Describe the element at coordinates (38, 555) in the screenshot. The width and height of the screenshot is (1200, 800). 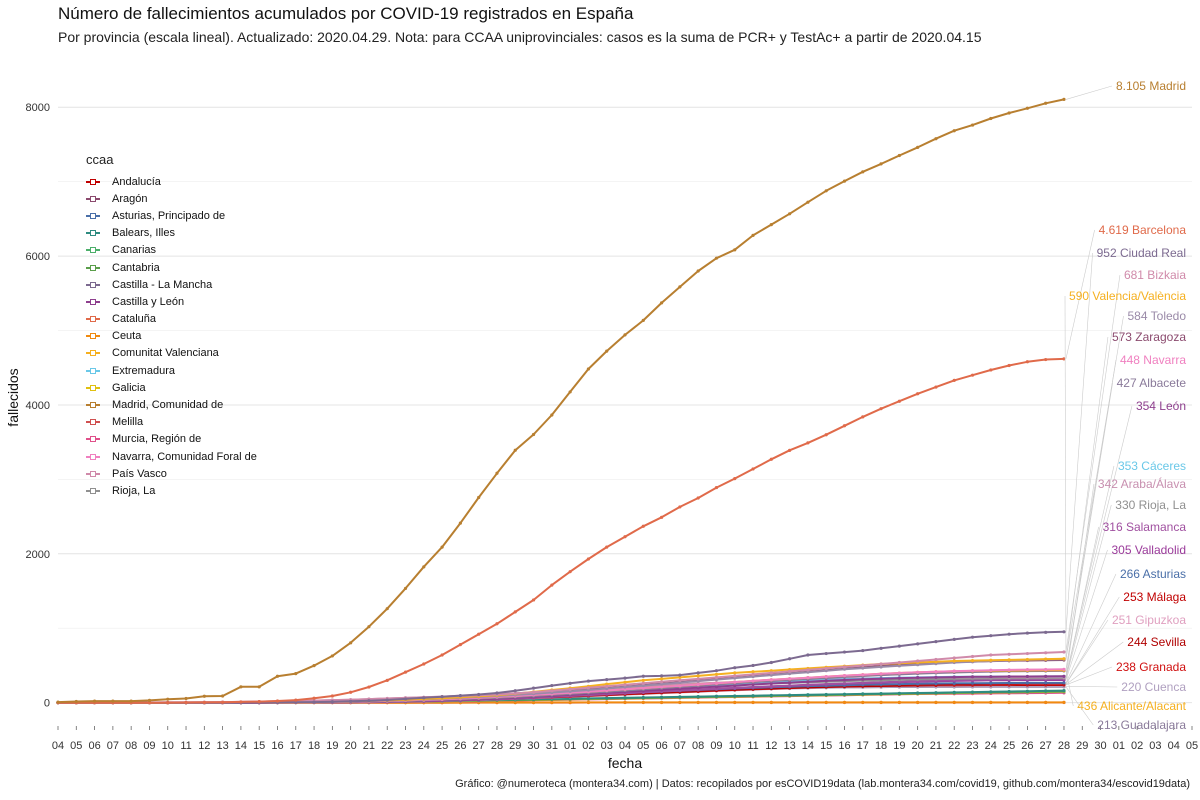
I see `y-tick-label: 2000` at that location.